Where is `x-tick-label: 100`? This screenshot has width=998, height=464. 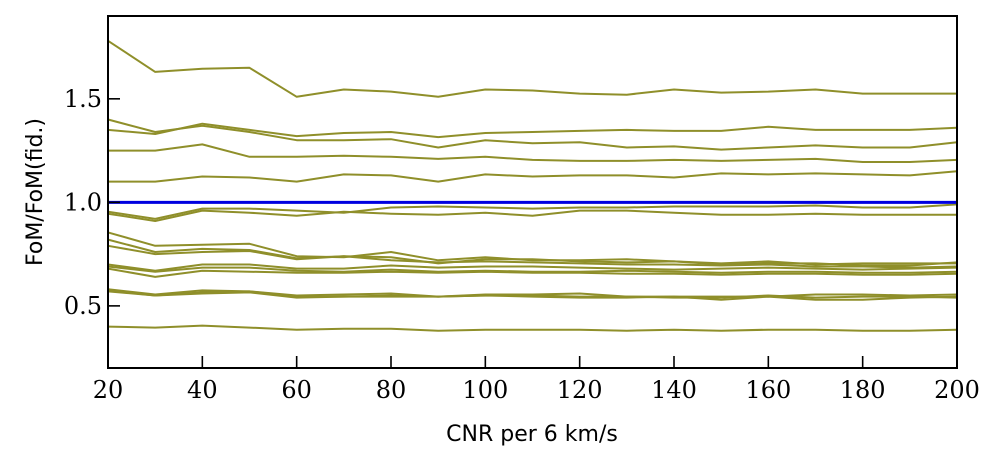 x-tick-label: 100 is located at coordinates (485, 390).